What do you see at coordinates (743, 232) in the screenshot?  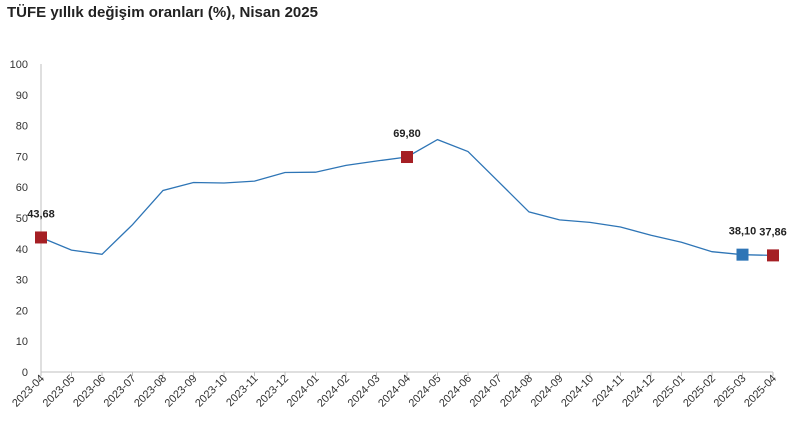 I see `data-label: 38,10` at bounding box center [743, 232].